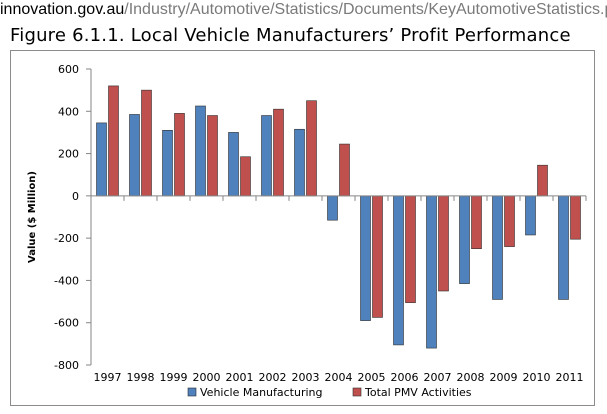 This screenshot has height=414, width=607. Describe the element at coordinates (66, 323) in the screenshot. I see `y-tick-label: -600` at that location.